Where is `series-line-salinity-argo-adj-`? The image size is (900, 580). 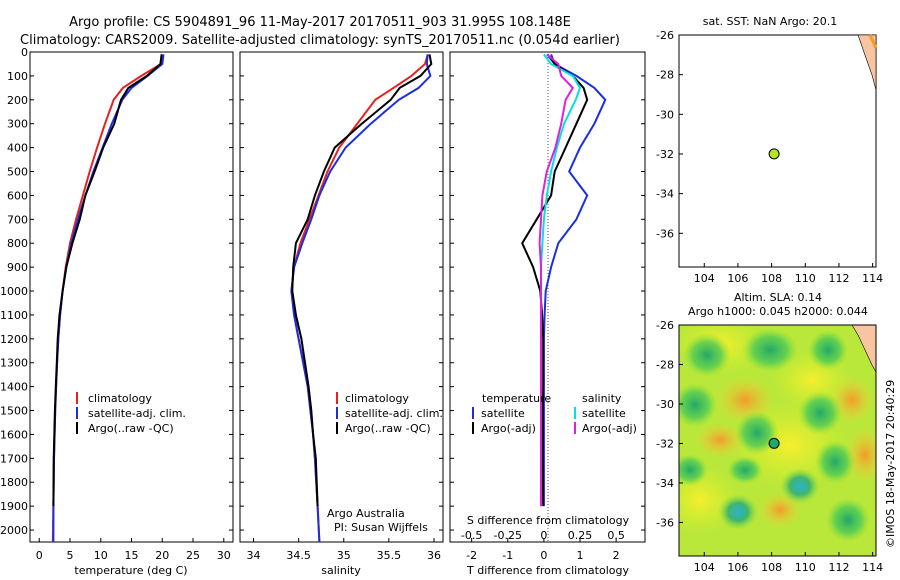
series-line-salinity-argo-adj- is located at coordinates (556, 280).